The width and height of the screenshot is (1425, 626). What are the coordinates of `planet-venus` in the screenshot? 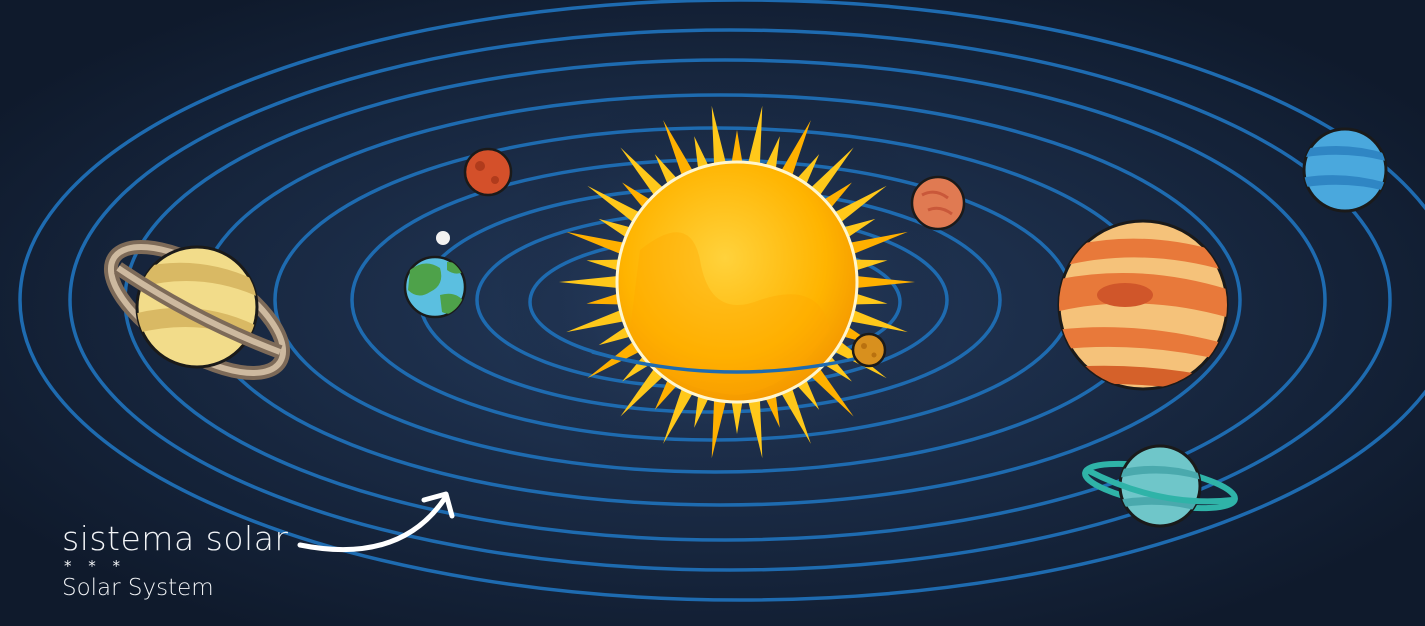 It's located at (488, 172).